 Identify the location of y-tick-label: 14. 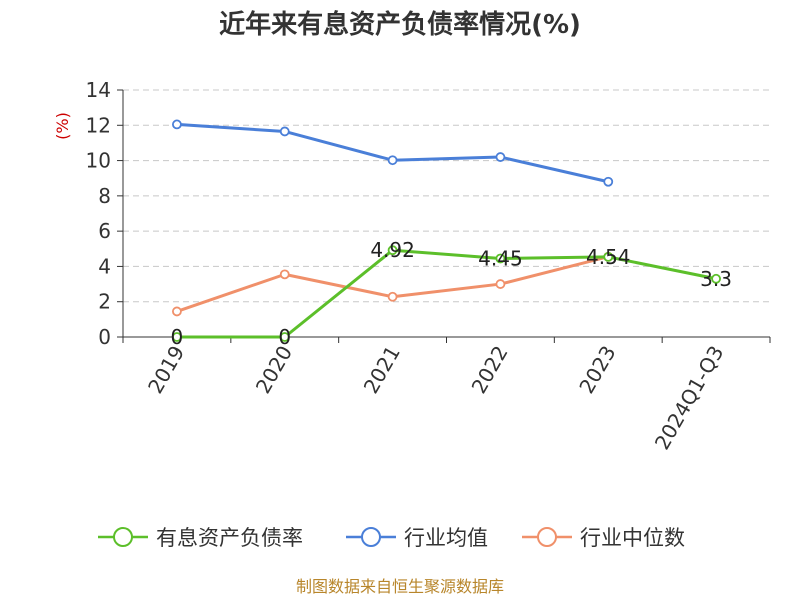
(98, 90).